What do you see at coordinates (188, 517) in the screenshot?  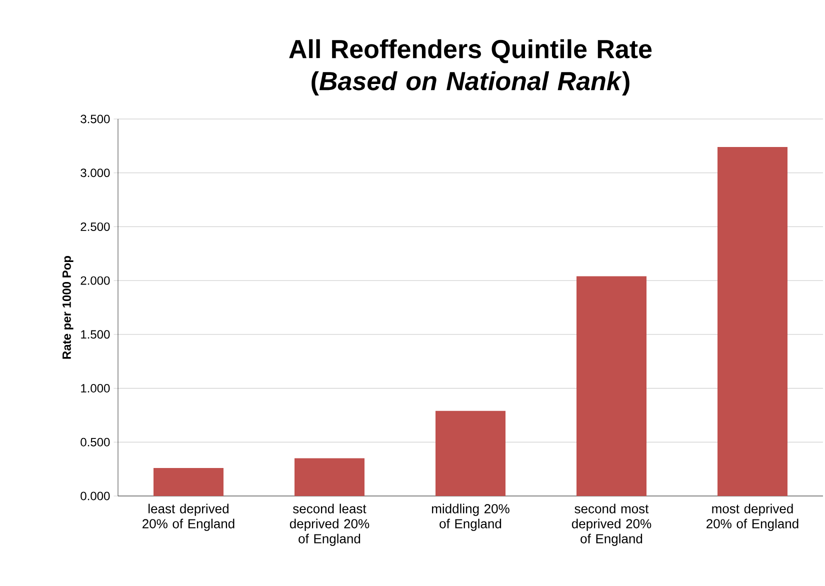 I see `x-tick-label: least deprived 20% of England` at bounding box center [188, 517].